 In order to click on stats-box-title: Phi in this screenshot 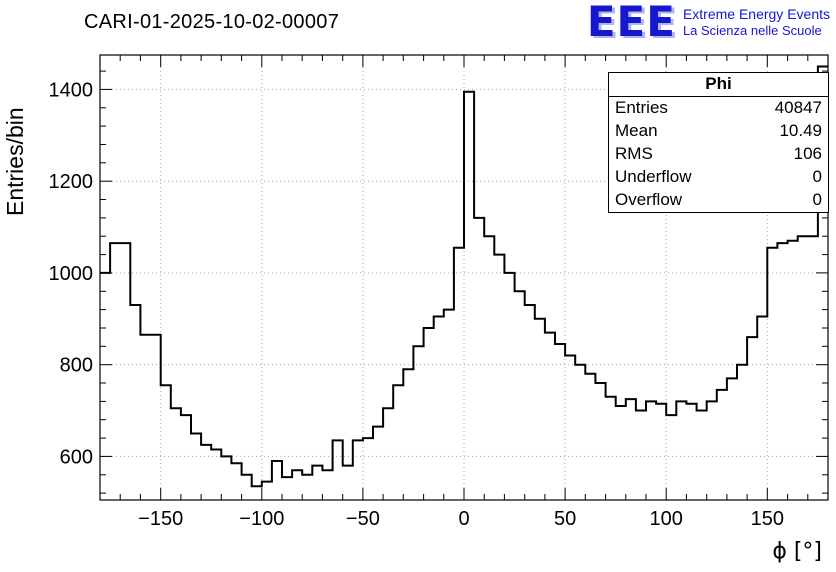, I will do `click(718, 85)`.